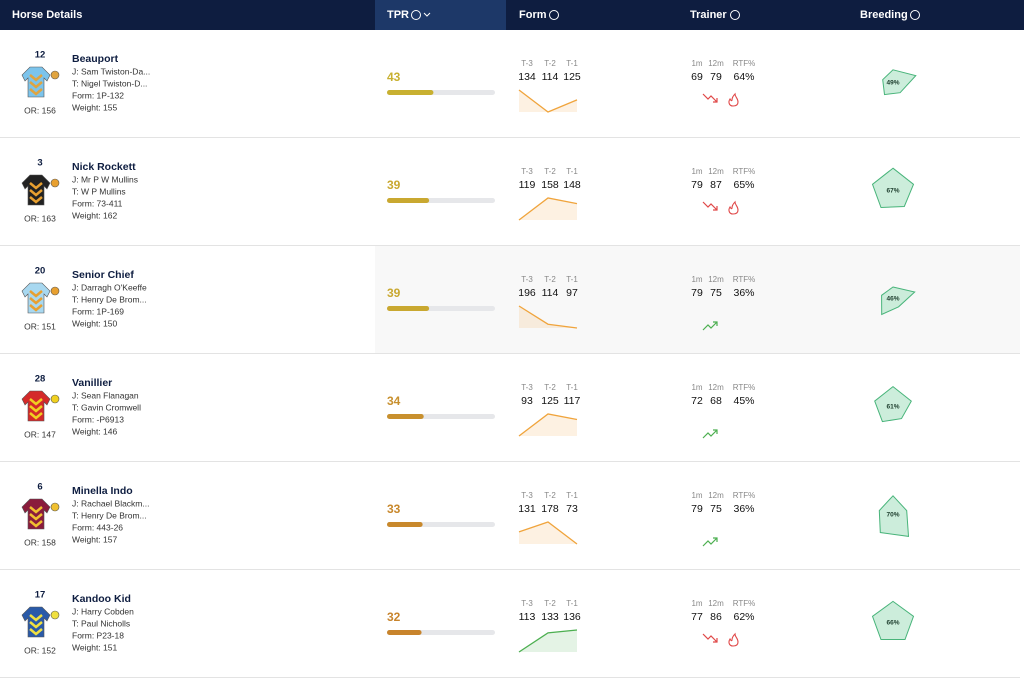 This screenshot has width=1024, height=679. I want to click on header-label: Horse Details, so click(47, 15).